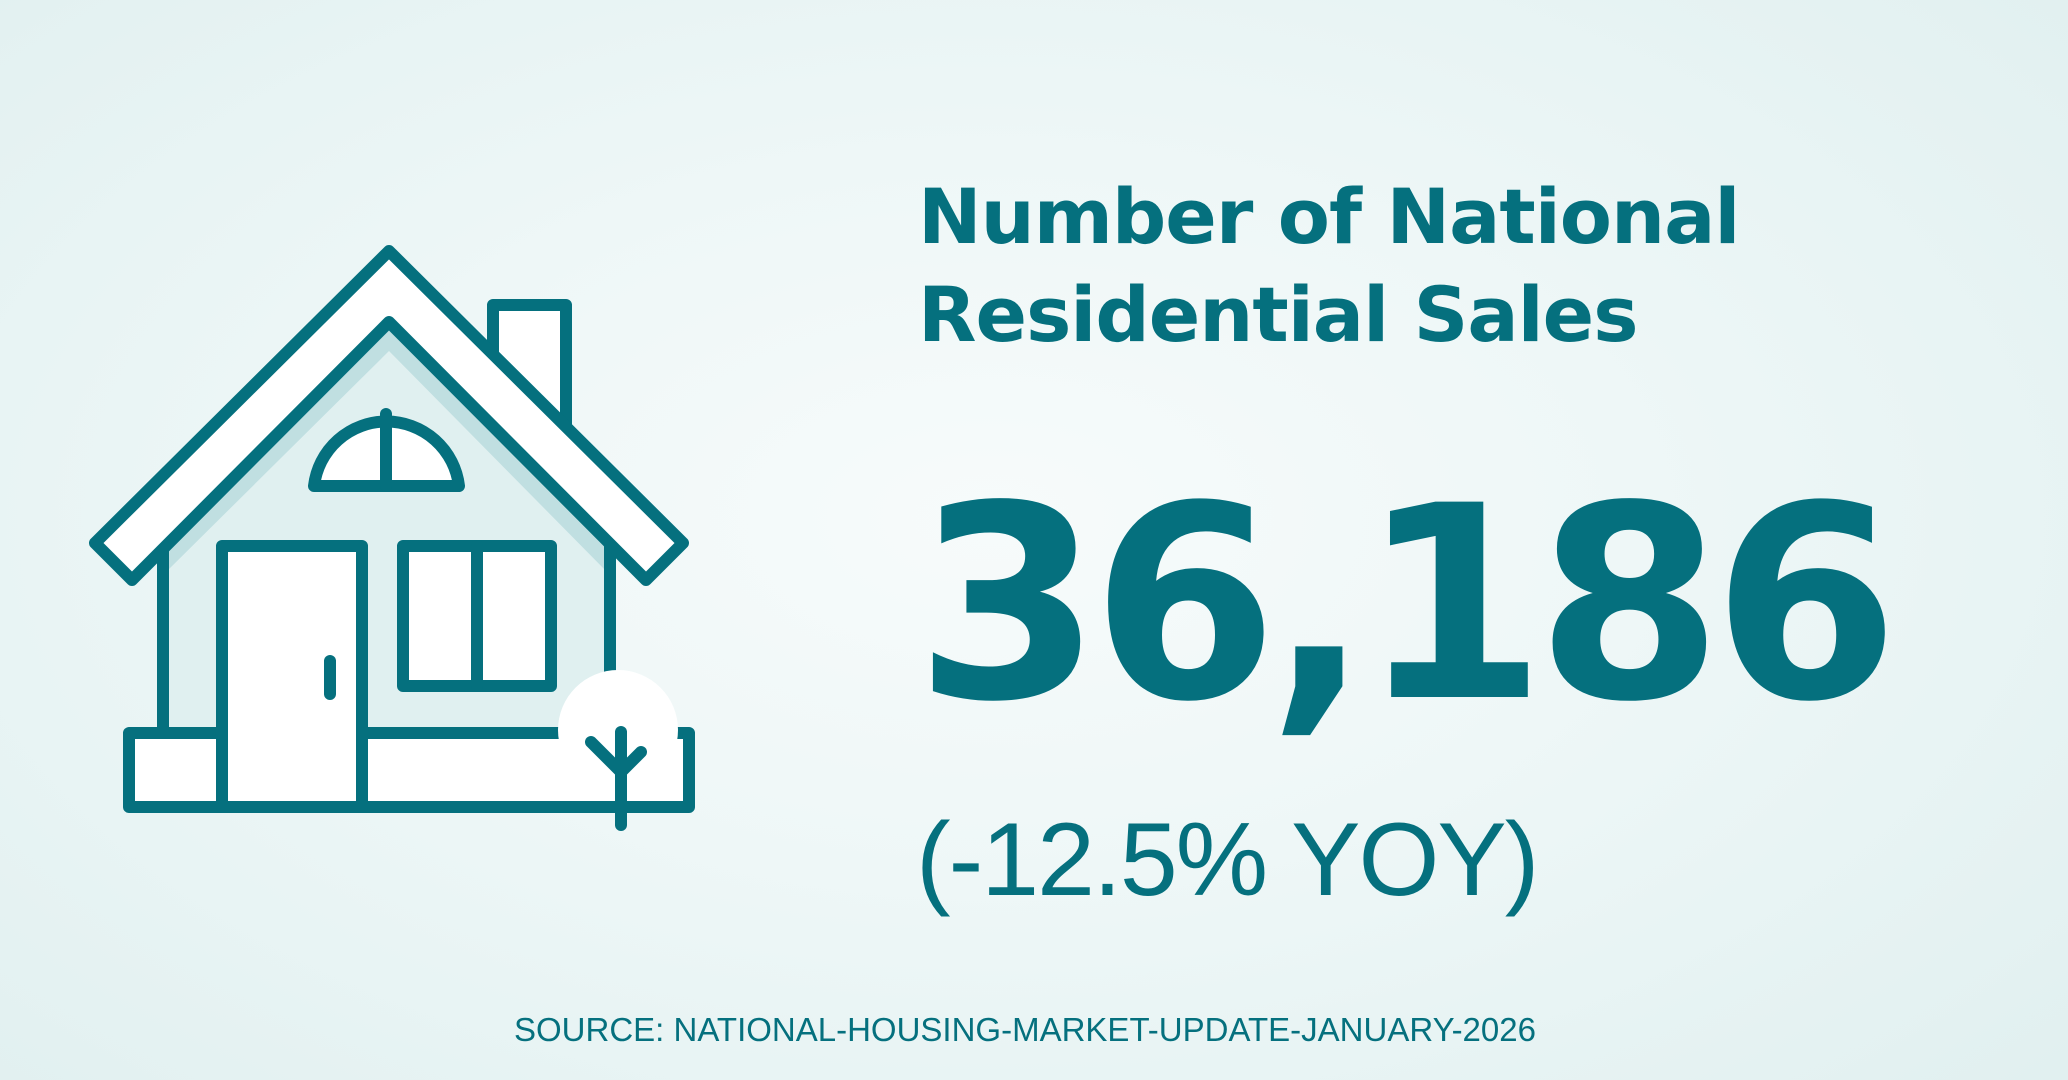 This screenshot has height=1080, width=2068. What do you see at coordinates (1278, 314) in the screenshot?
I see `title-line-2: Residential Sales` at bounding box center [1278, 314].